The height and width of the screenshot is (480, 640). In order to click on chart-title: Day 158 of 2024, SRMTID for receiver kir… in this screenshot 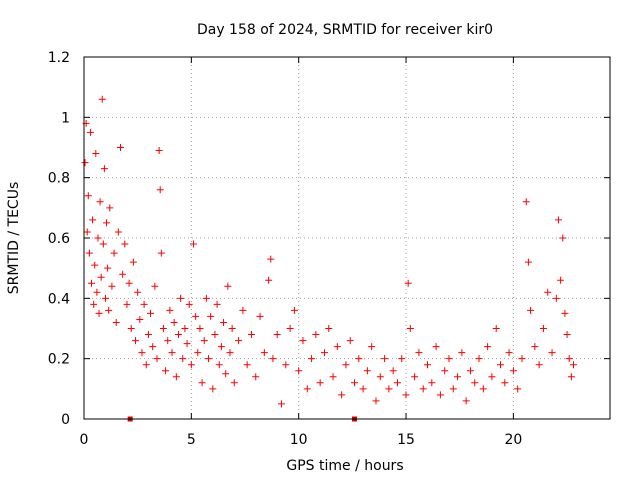, I will do `click(345, 30)`.